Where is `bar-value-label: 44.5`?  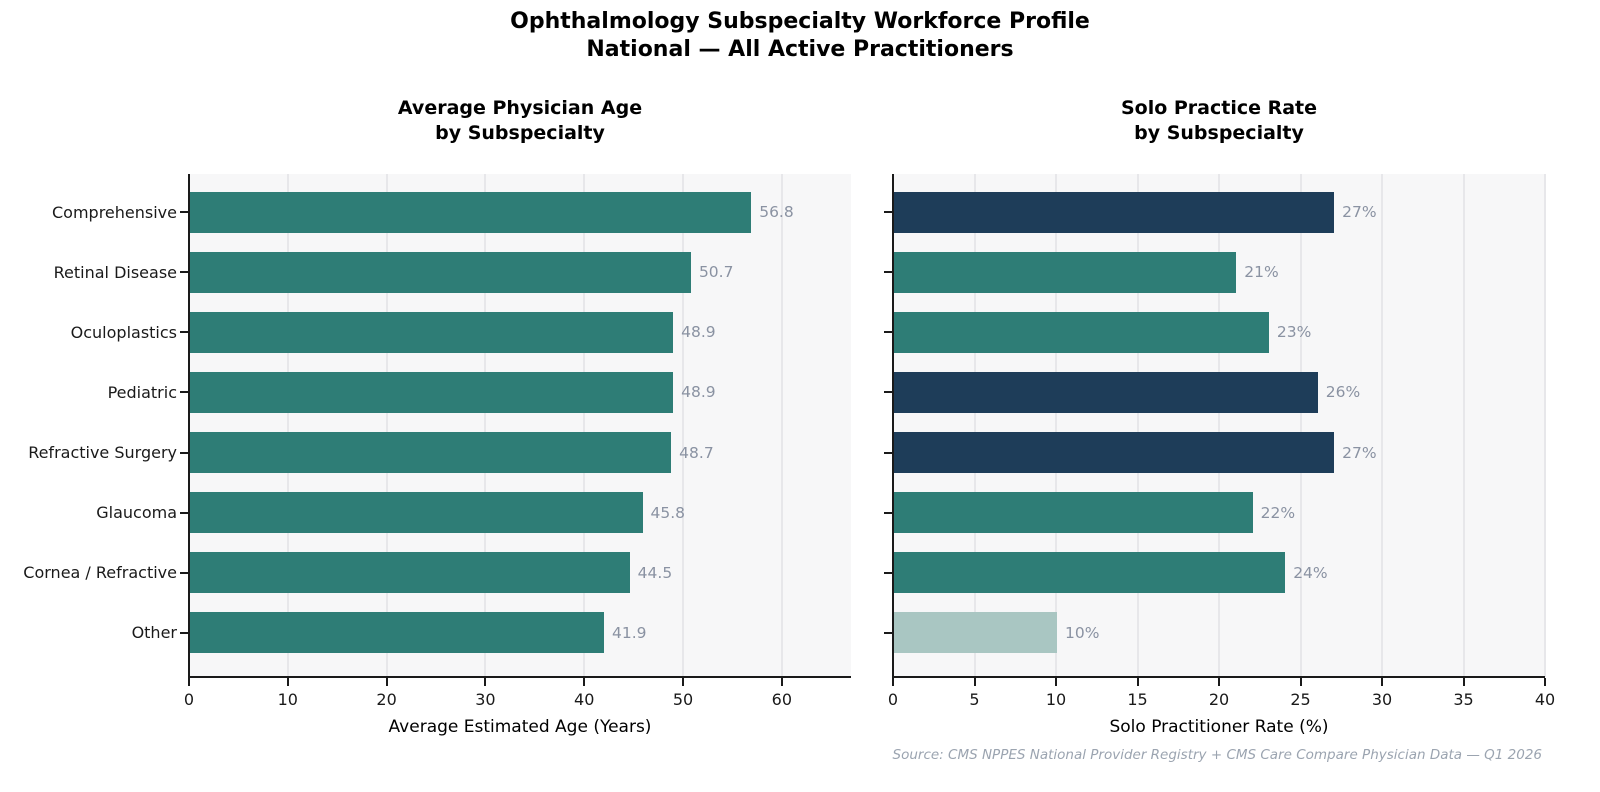
bar-value-label: 44.5 is located at coordinates (655, 572).